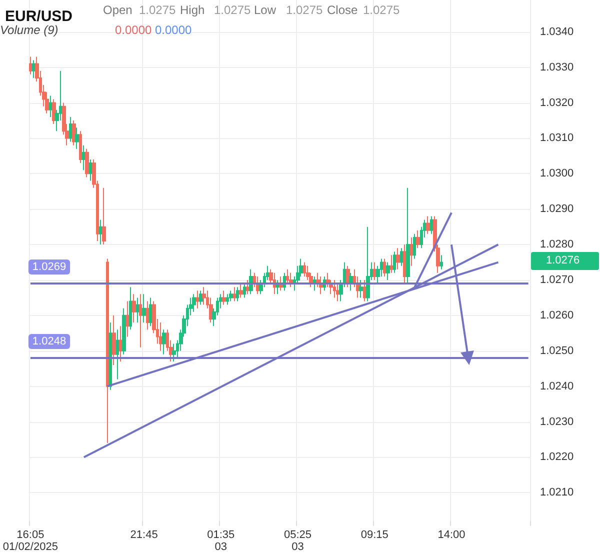 Image resolution: width=600 pixels, height=558 pixels. What do you see at coordinates (557, 174) in the screenshot?
I see `y-tick-label: 1.0300` at bounding box center [557, 174].